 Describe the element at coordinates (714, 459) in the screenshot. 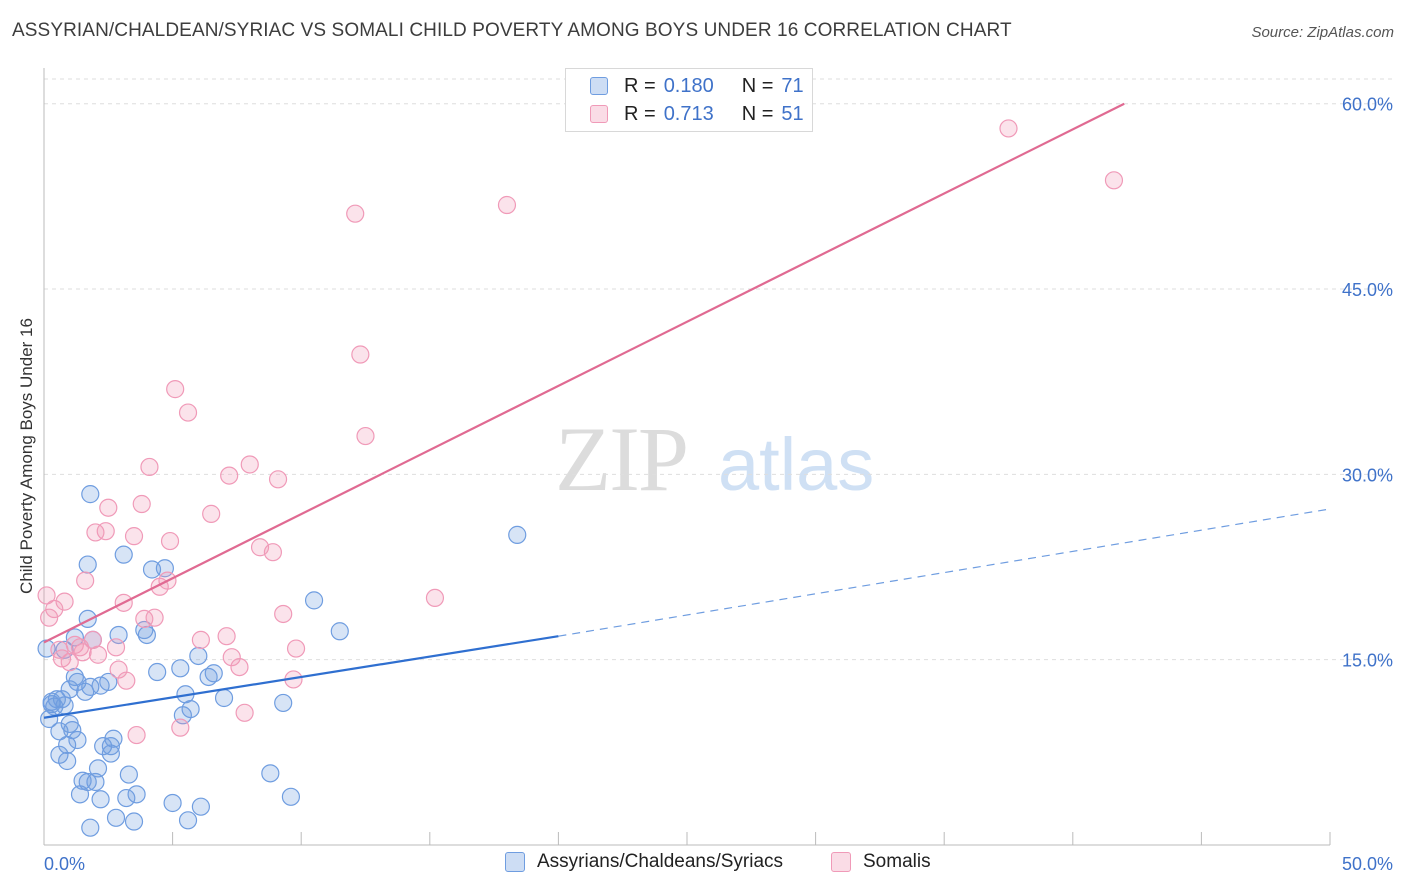

I see `watermark: ZIP atlas` at that location.